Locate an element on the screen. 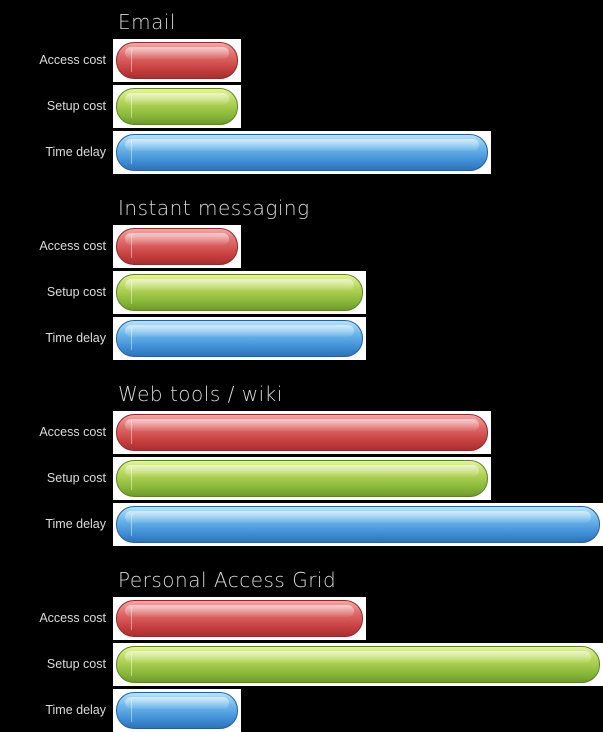 Image resolution: width=603 pixels, height=732 pixels. group-title: Email is located at coordinates (147, 22).